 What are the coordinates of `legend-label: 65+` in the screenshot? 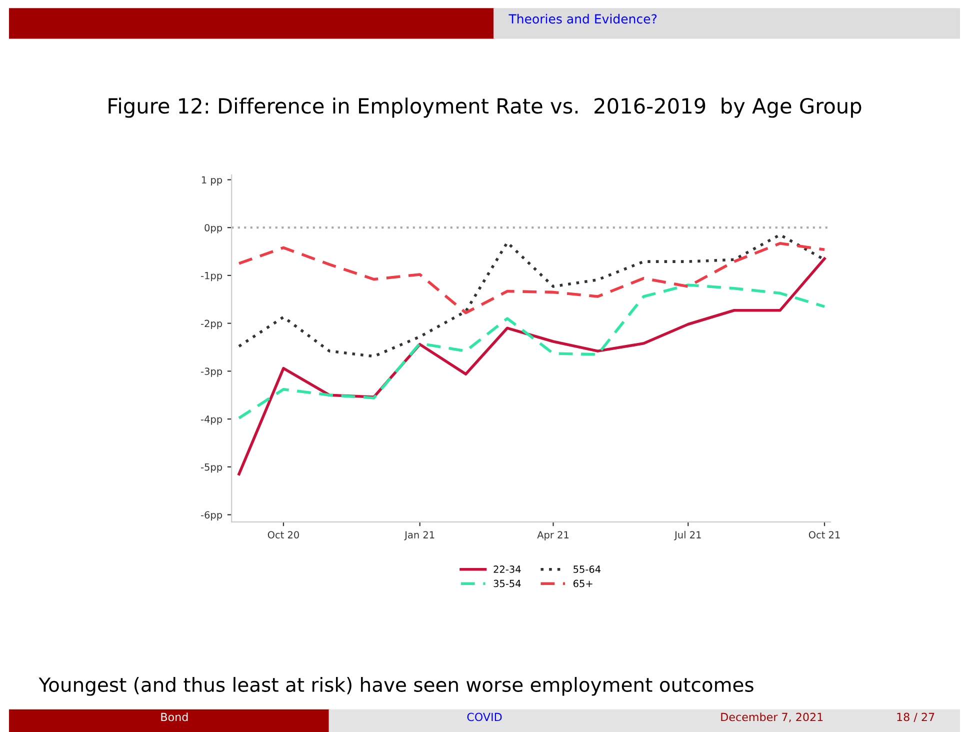 It's located at (582, 584).